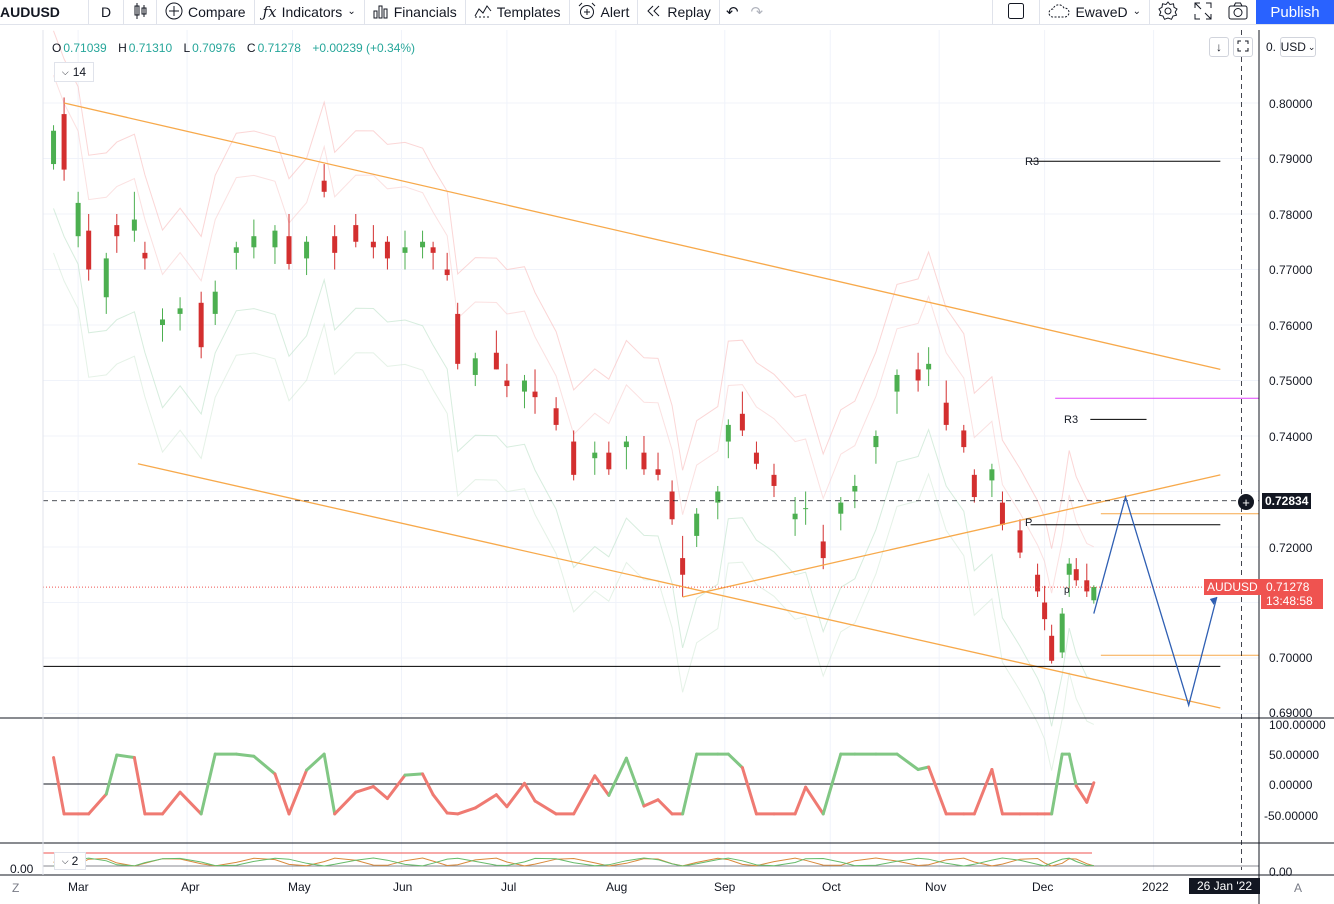 The image size is (1334, 904). Describe the element at coordinates (1298, 47) in the screenshot. I see `currency-select: USD ⌄` at that location.